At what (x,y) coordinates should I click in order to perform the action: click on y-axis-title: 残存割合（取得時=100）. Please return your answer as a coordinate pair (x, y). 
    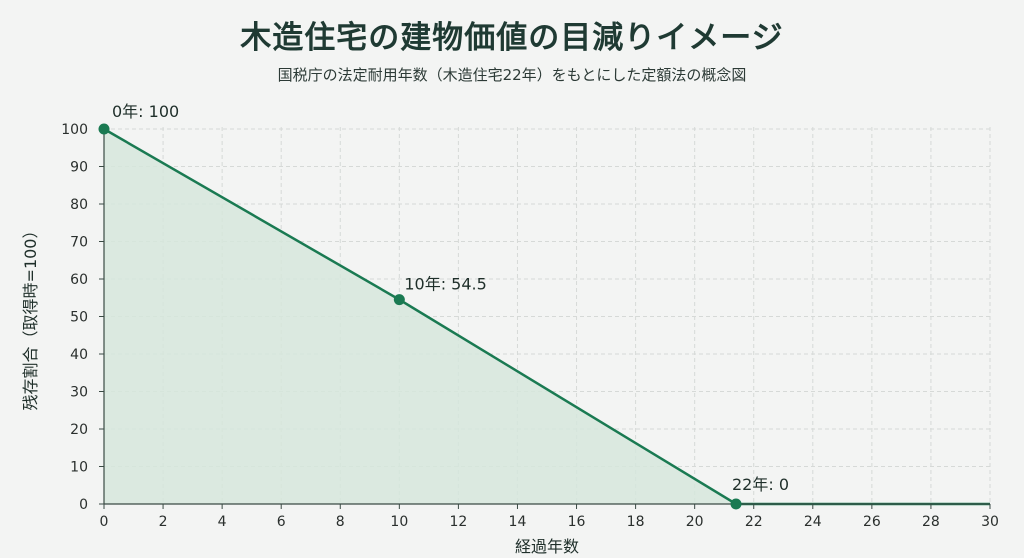
    Looking at the image, I should click on (30, 317).